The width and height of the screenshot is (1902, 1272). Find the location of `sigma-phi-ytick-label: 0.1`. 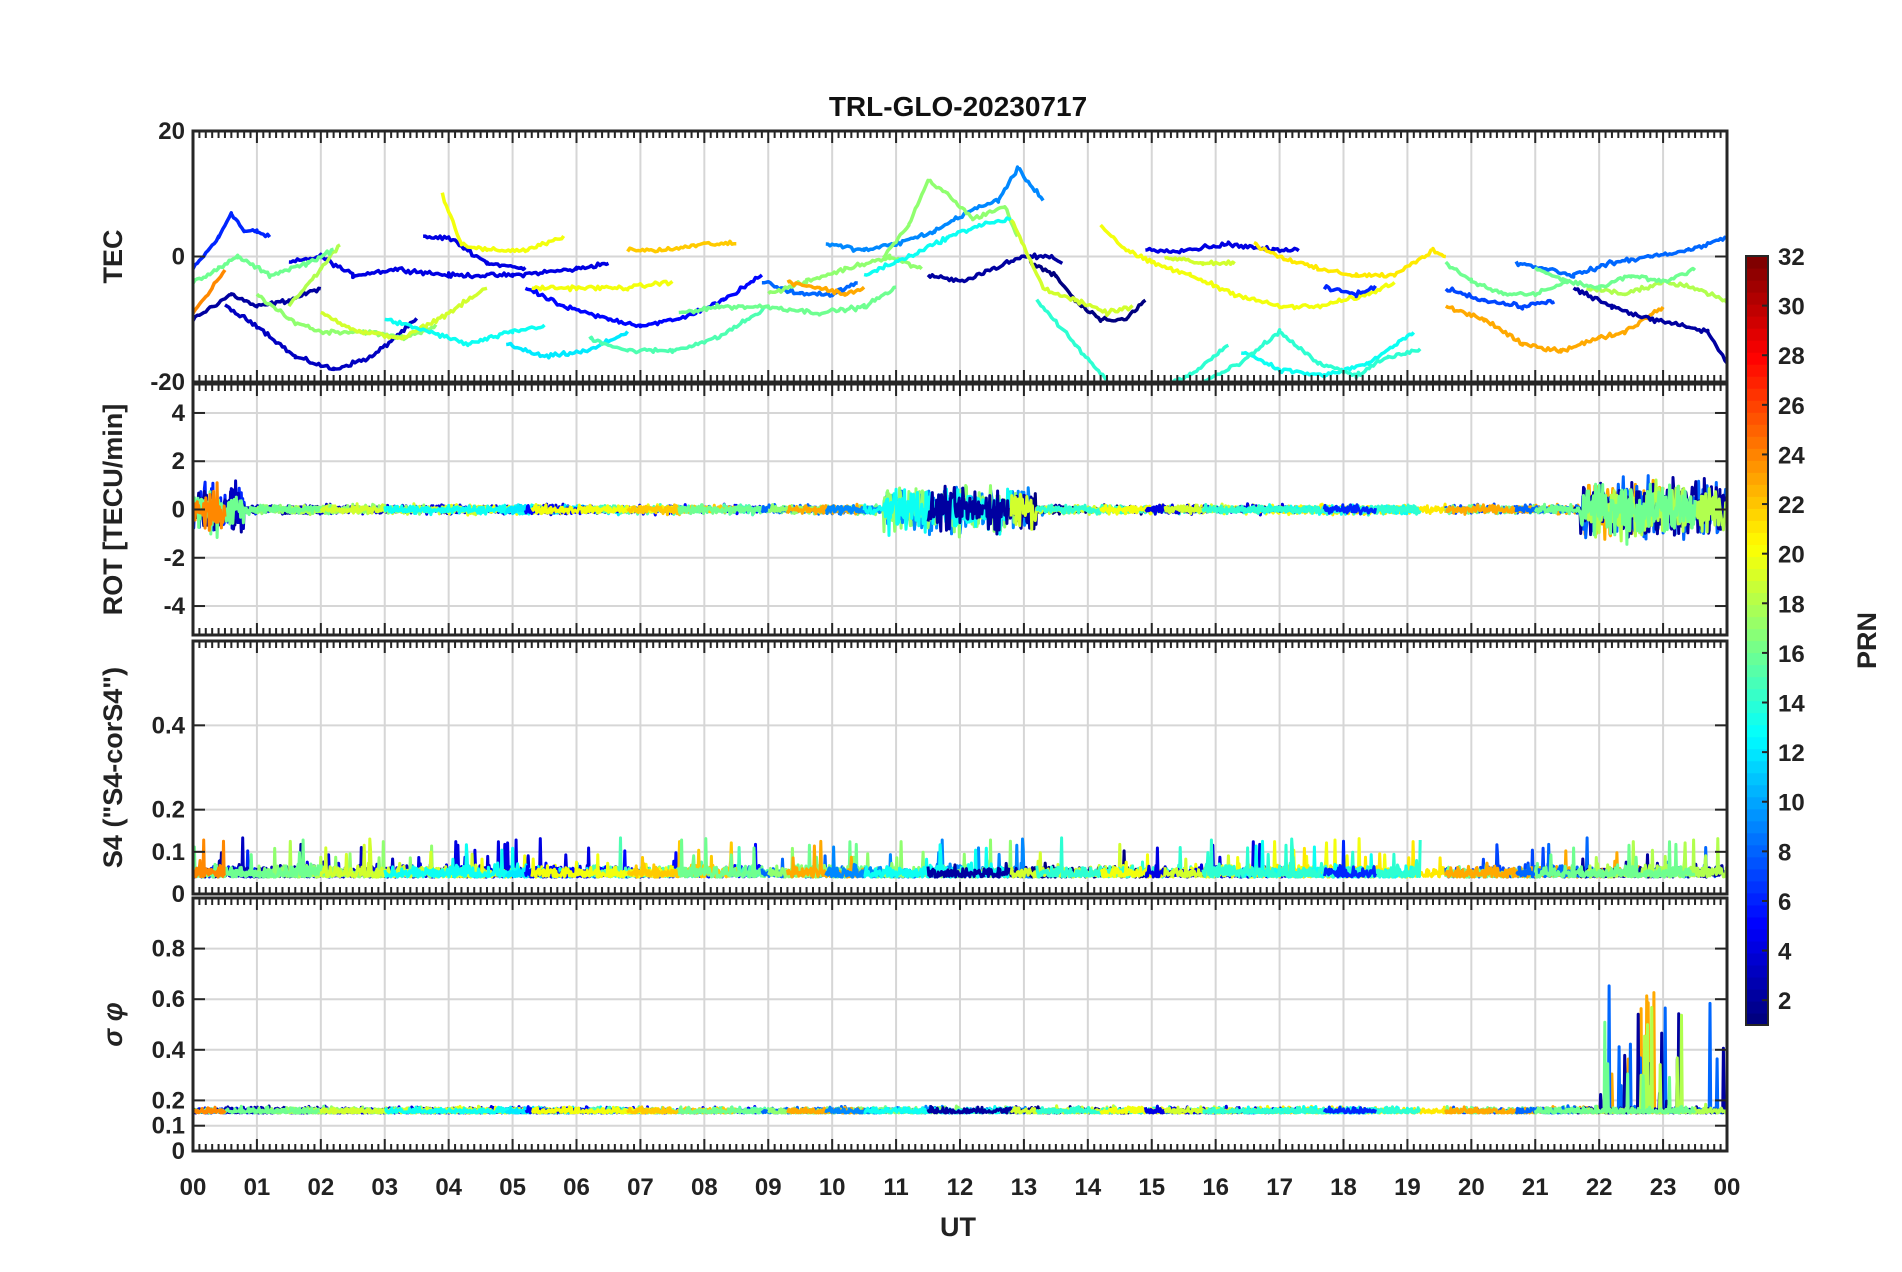

sigma-phi-ytick-label: 0.1 is located at coordinates (168, 1126).